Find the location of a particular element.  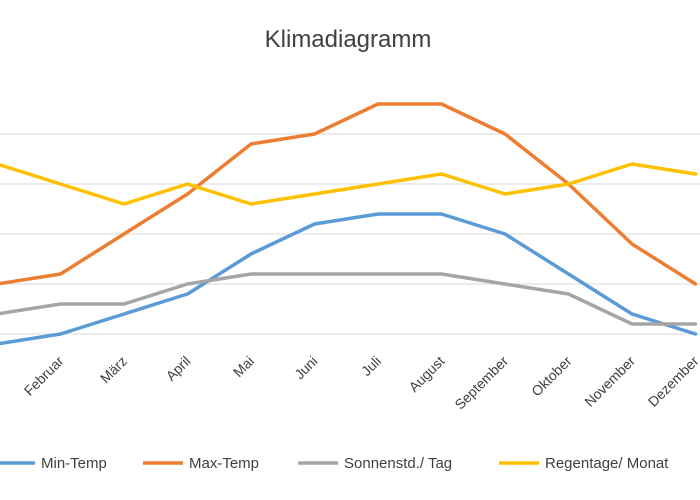

x-tick-label: Mai is located at coordinates (243, 366).